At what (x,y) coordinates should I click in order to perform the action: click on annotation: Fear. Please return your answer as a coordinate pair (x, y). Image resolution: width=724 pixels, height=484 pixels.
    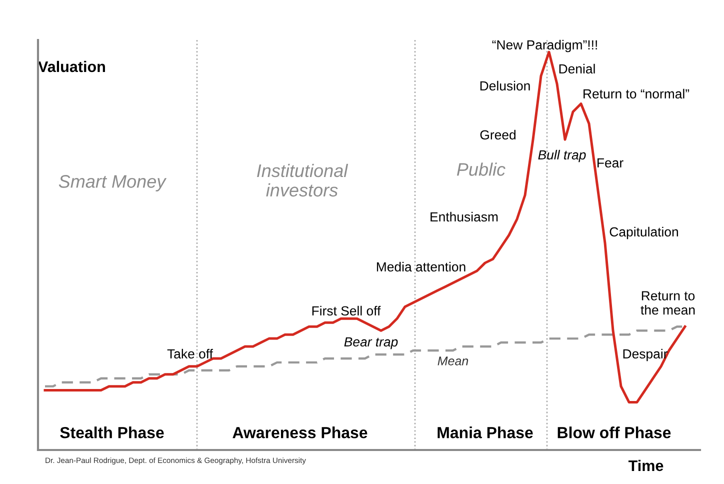
    Looking at the image, I should click on (611, 163).